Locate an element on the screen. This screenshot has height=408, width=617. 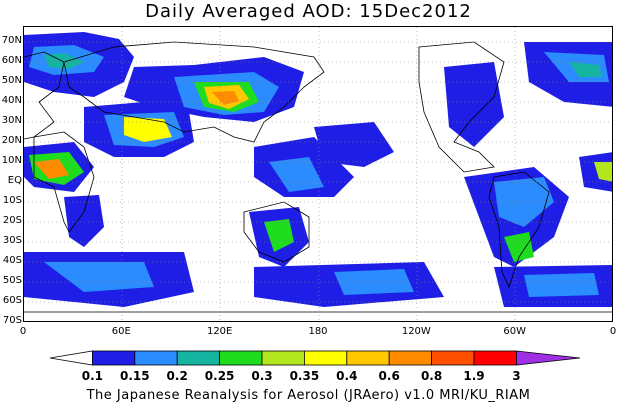
aod-colorbar is located at coordinates (315, 358).